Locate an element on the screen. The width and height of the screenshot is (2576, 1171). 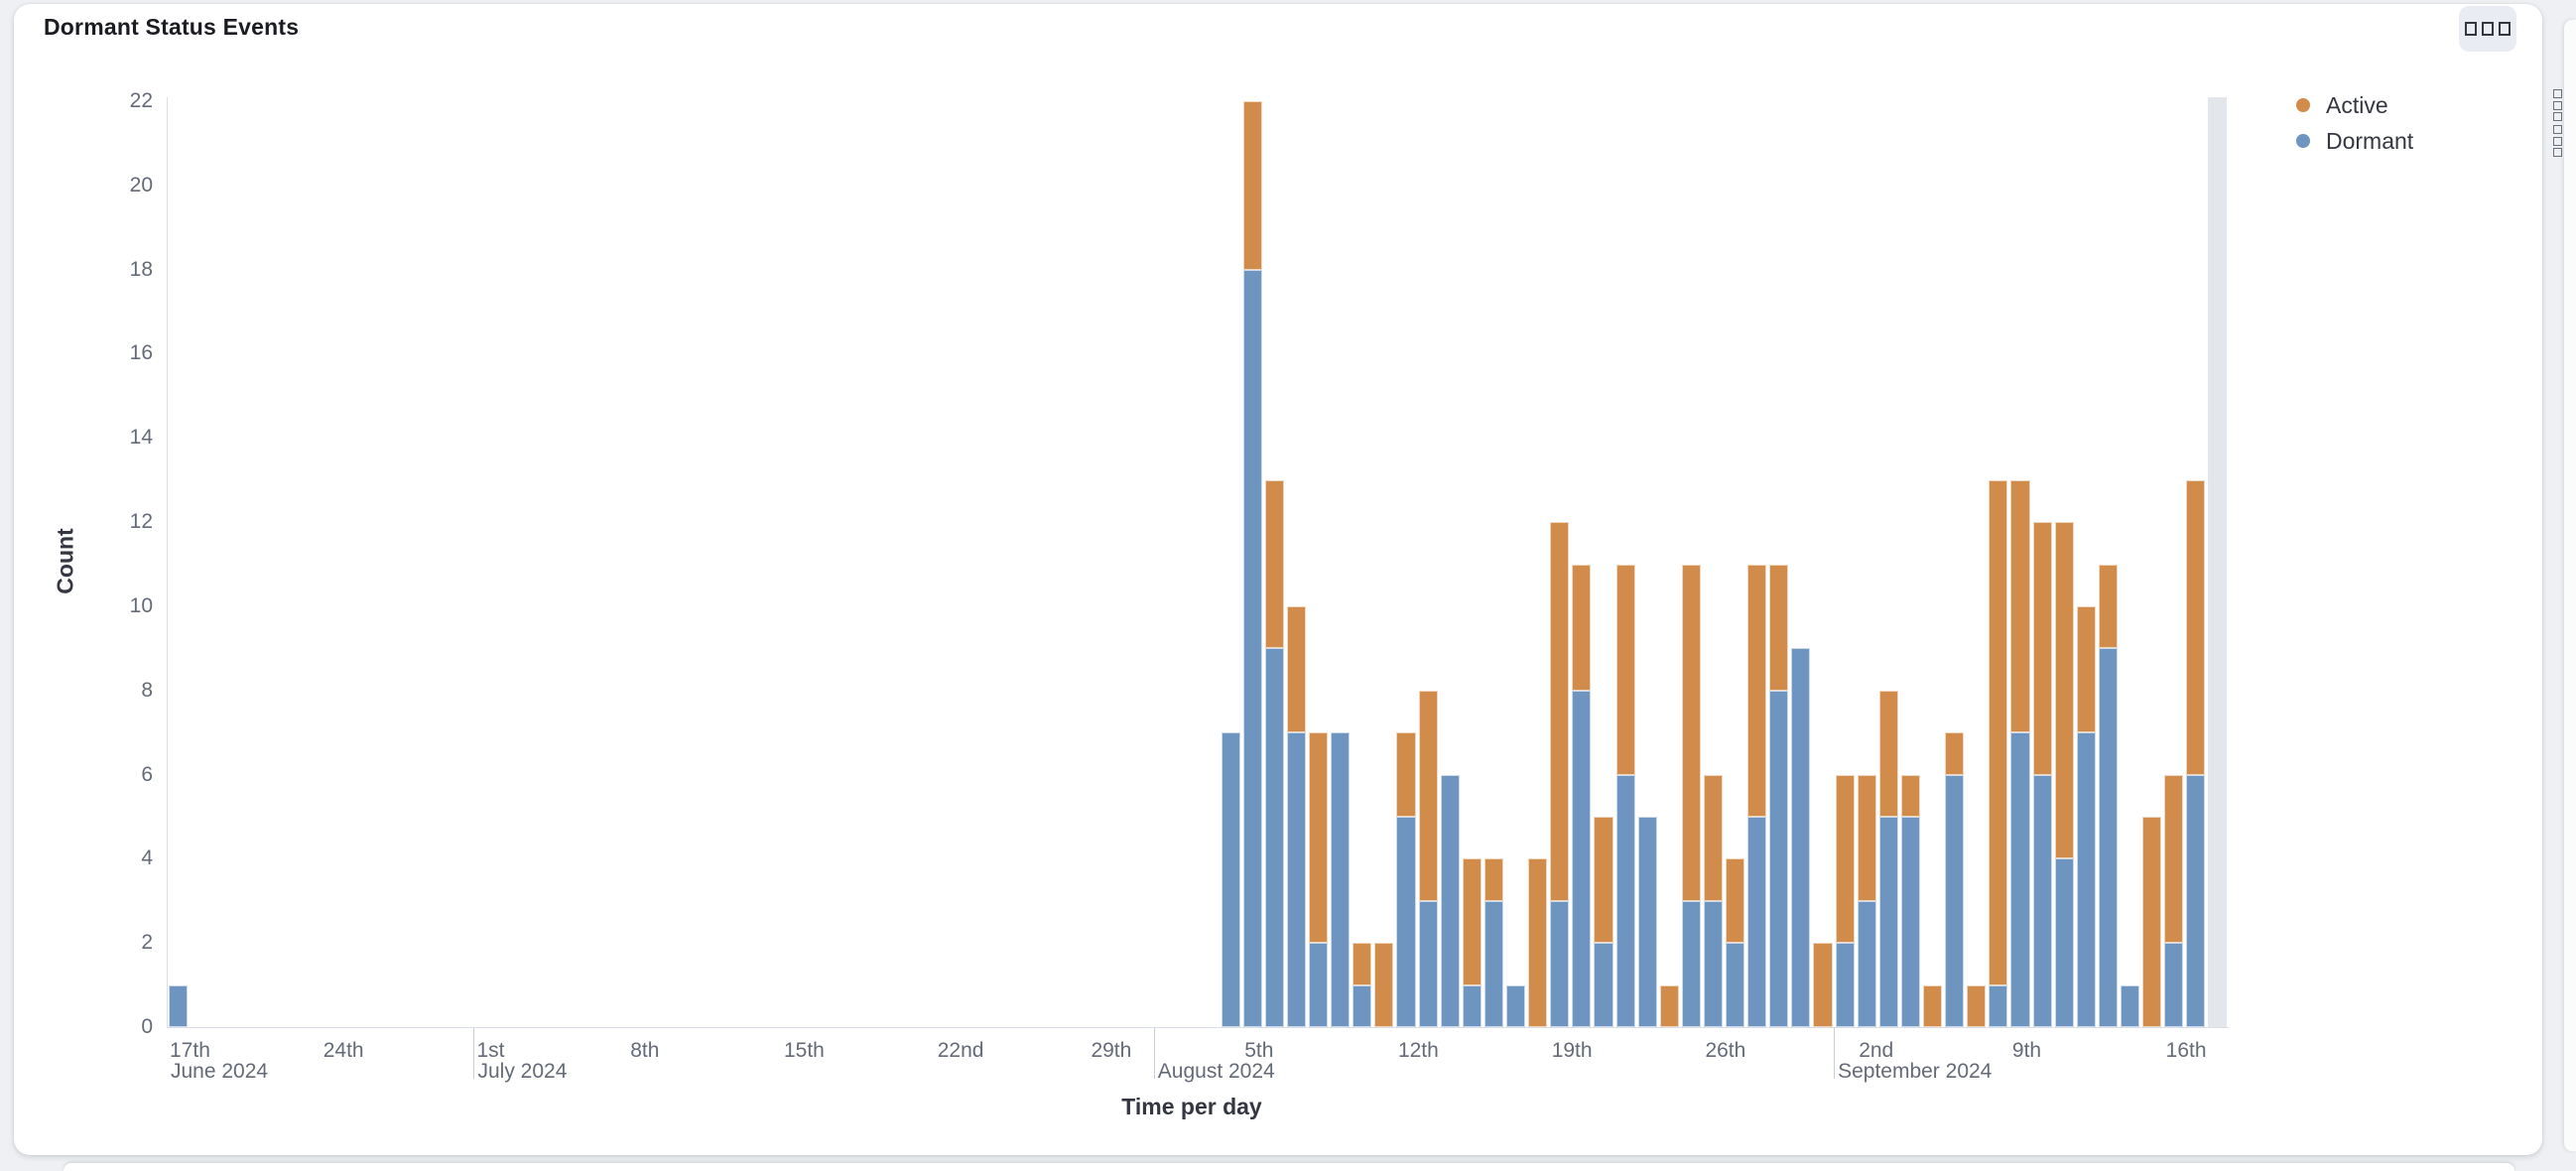
boxes-vertical-icon is located at coordinates (2558, 129).